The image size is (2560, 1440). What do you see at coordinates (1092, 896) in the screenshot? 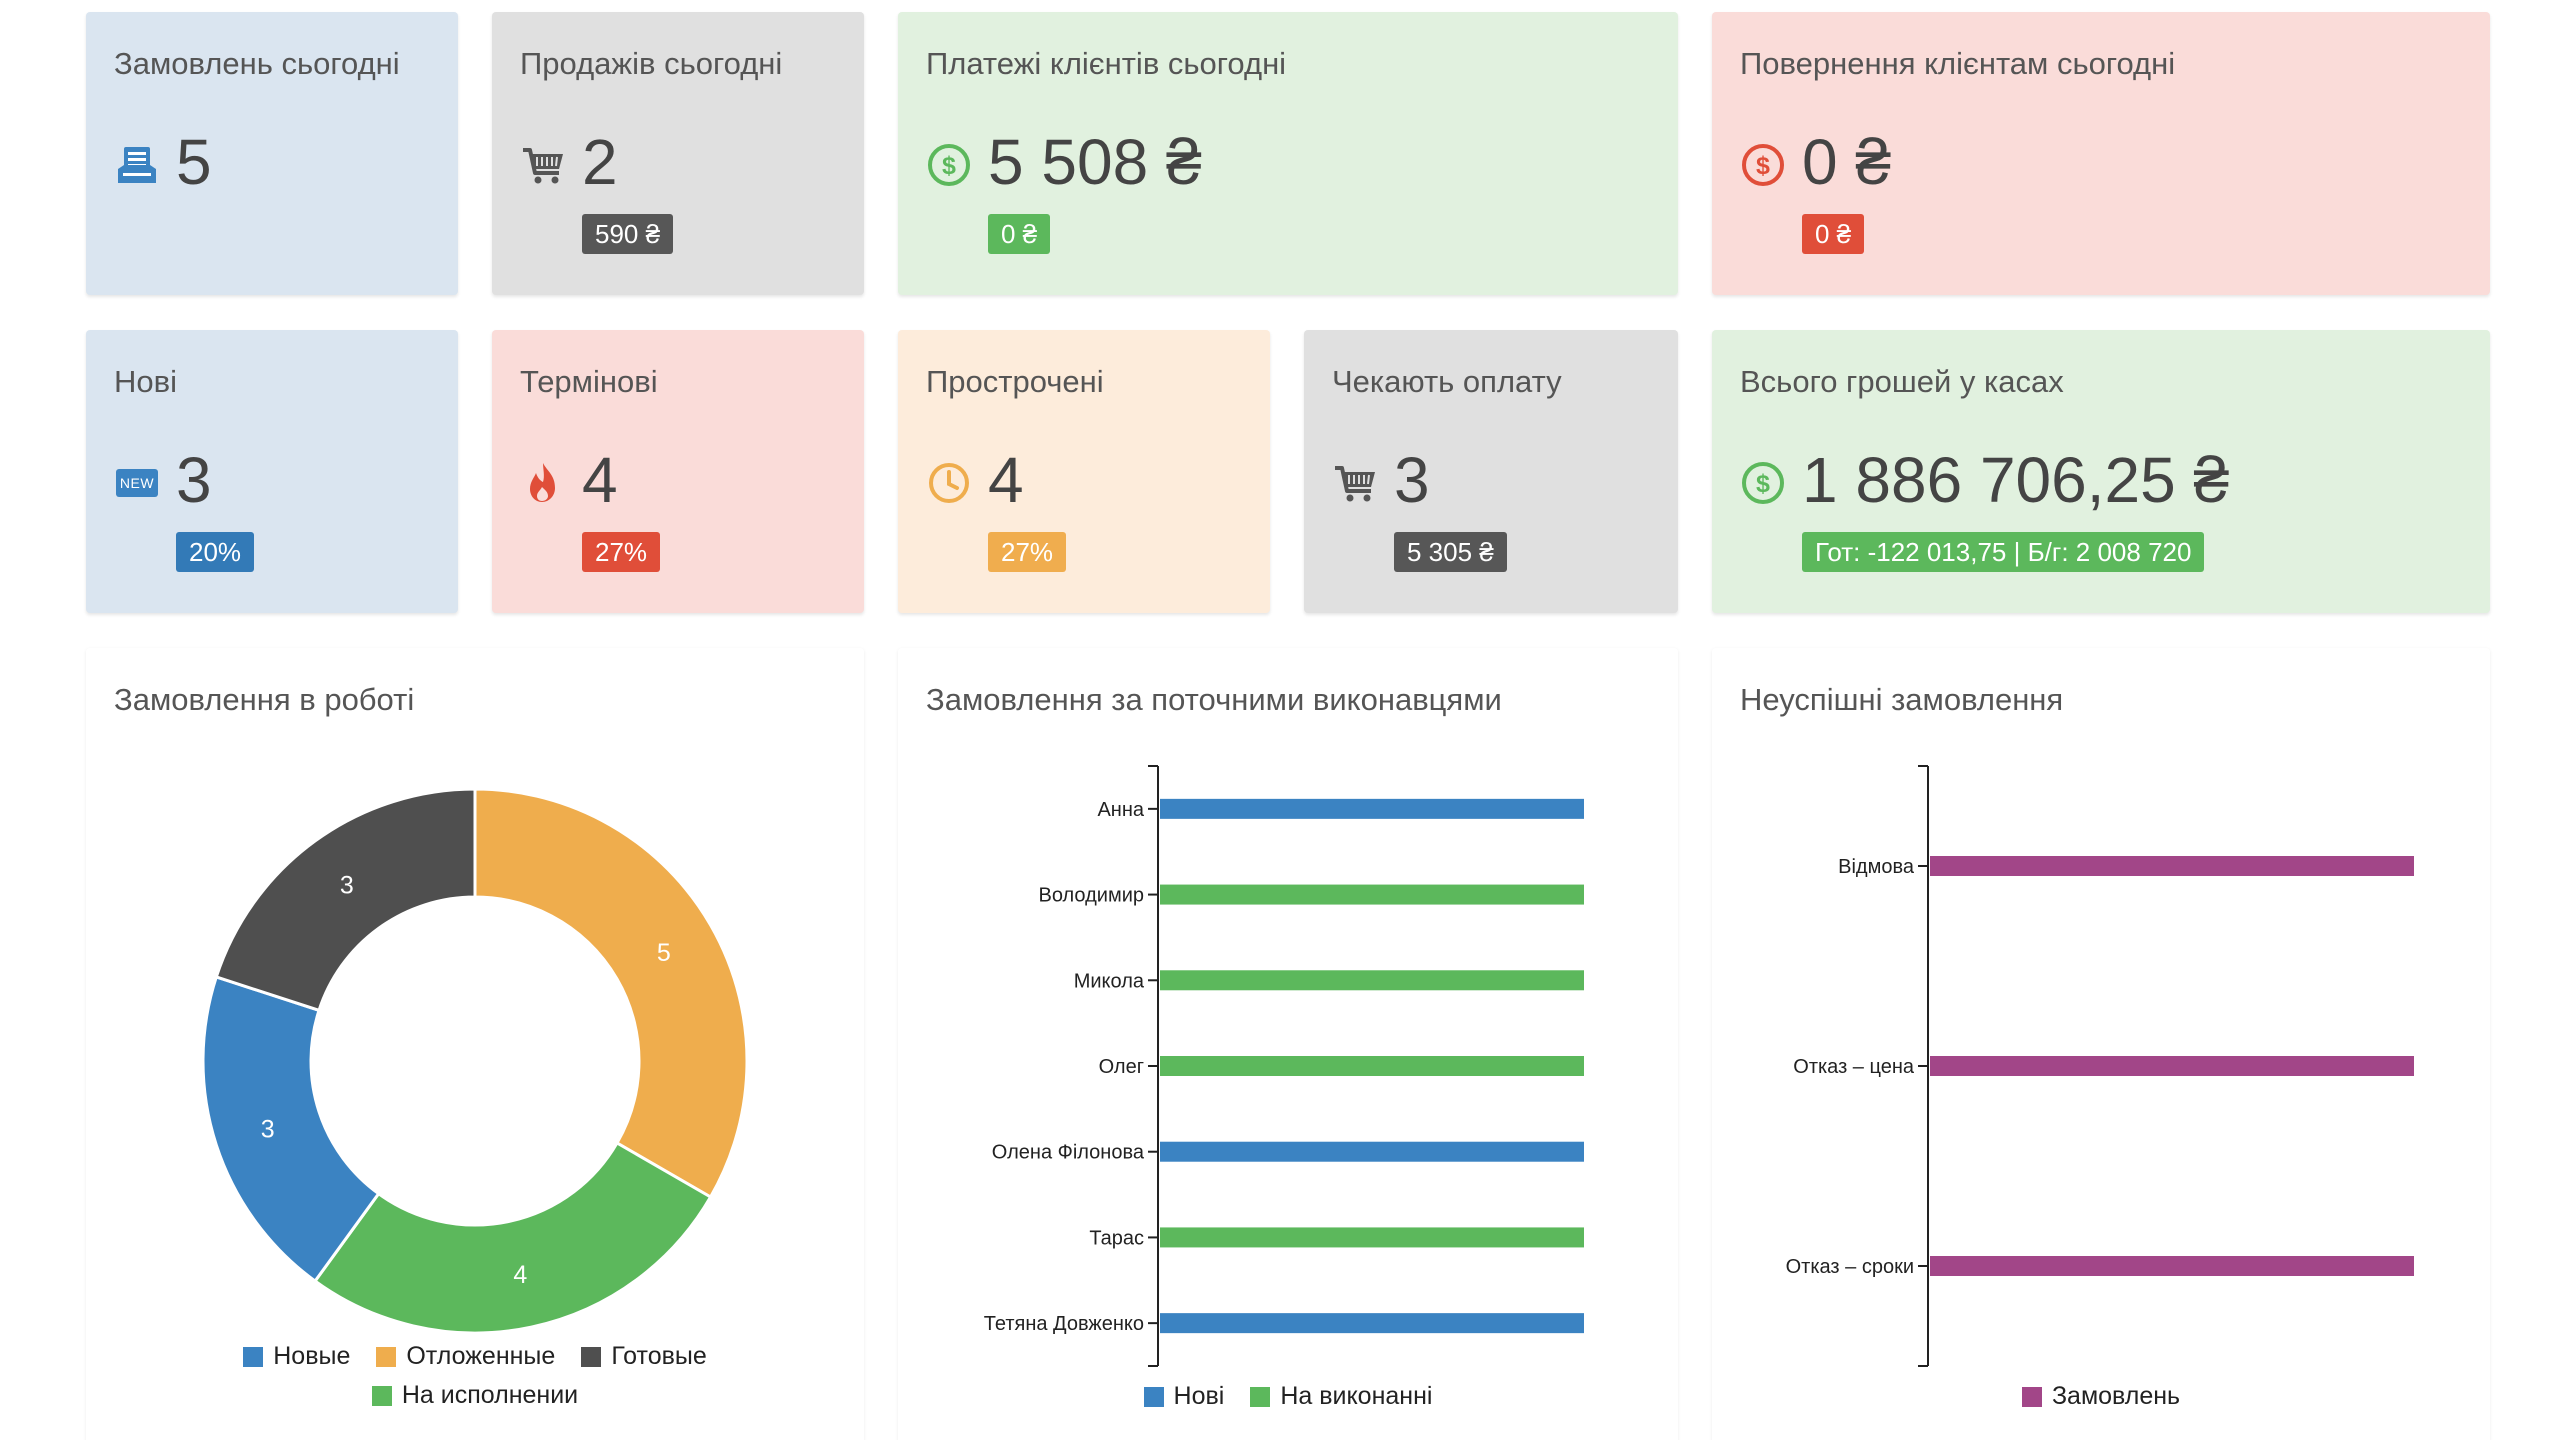
I see `y-tick-label: Володимир` at bounding box center [1092, 896].